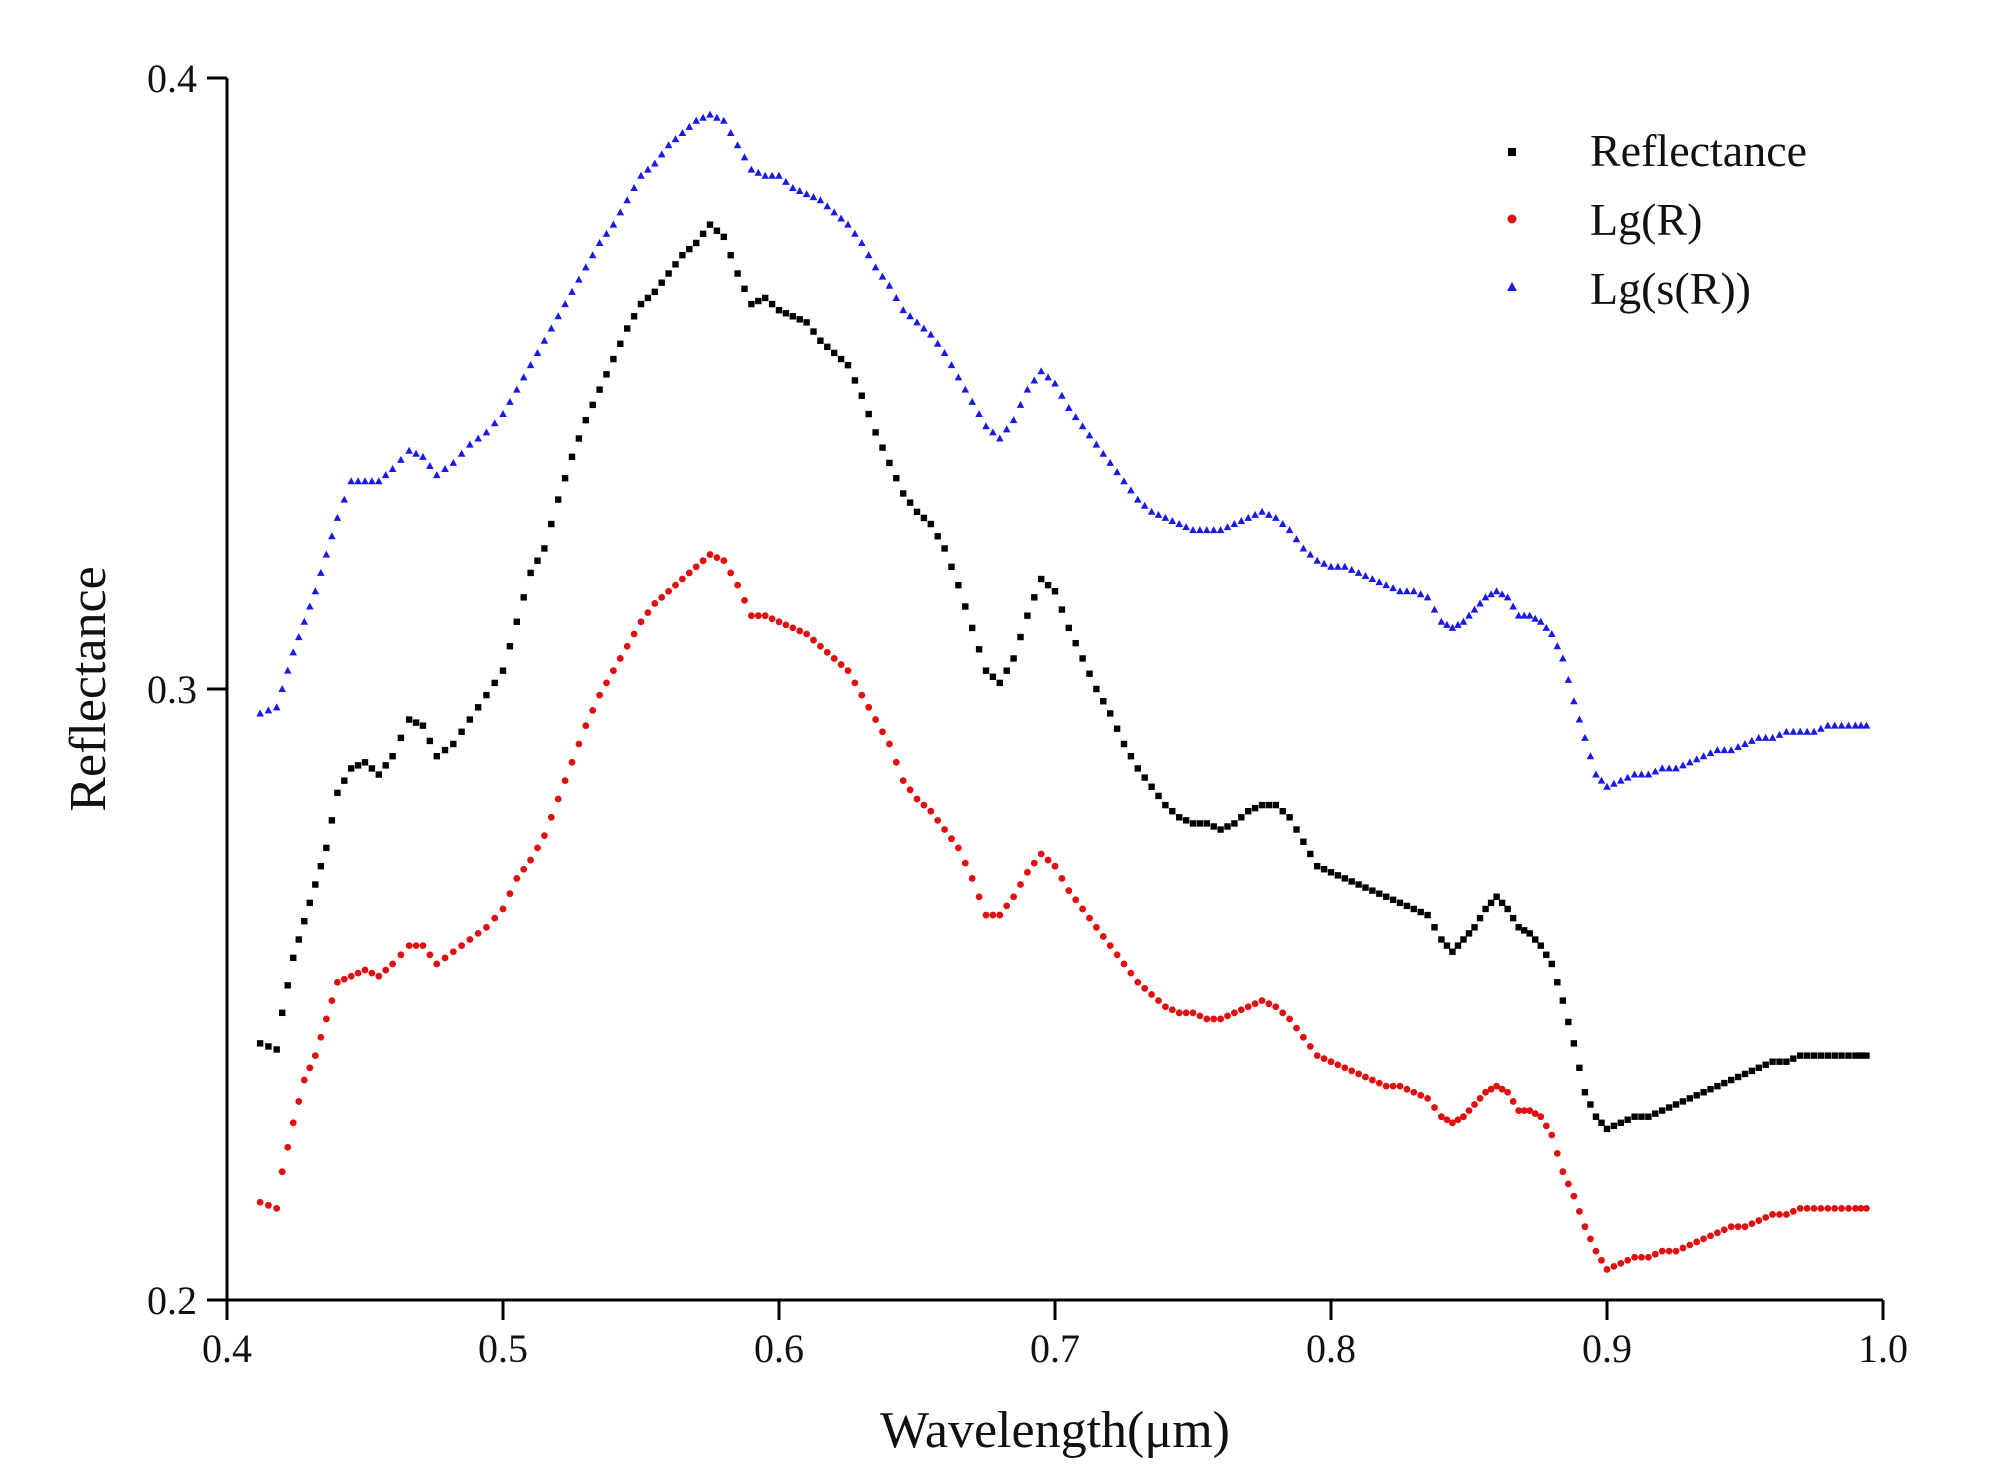  Describe the element at coordinates (503, 1348) in the screenshot. I see `x-tick-label: 0.5` at that location.